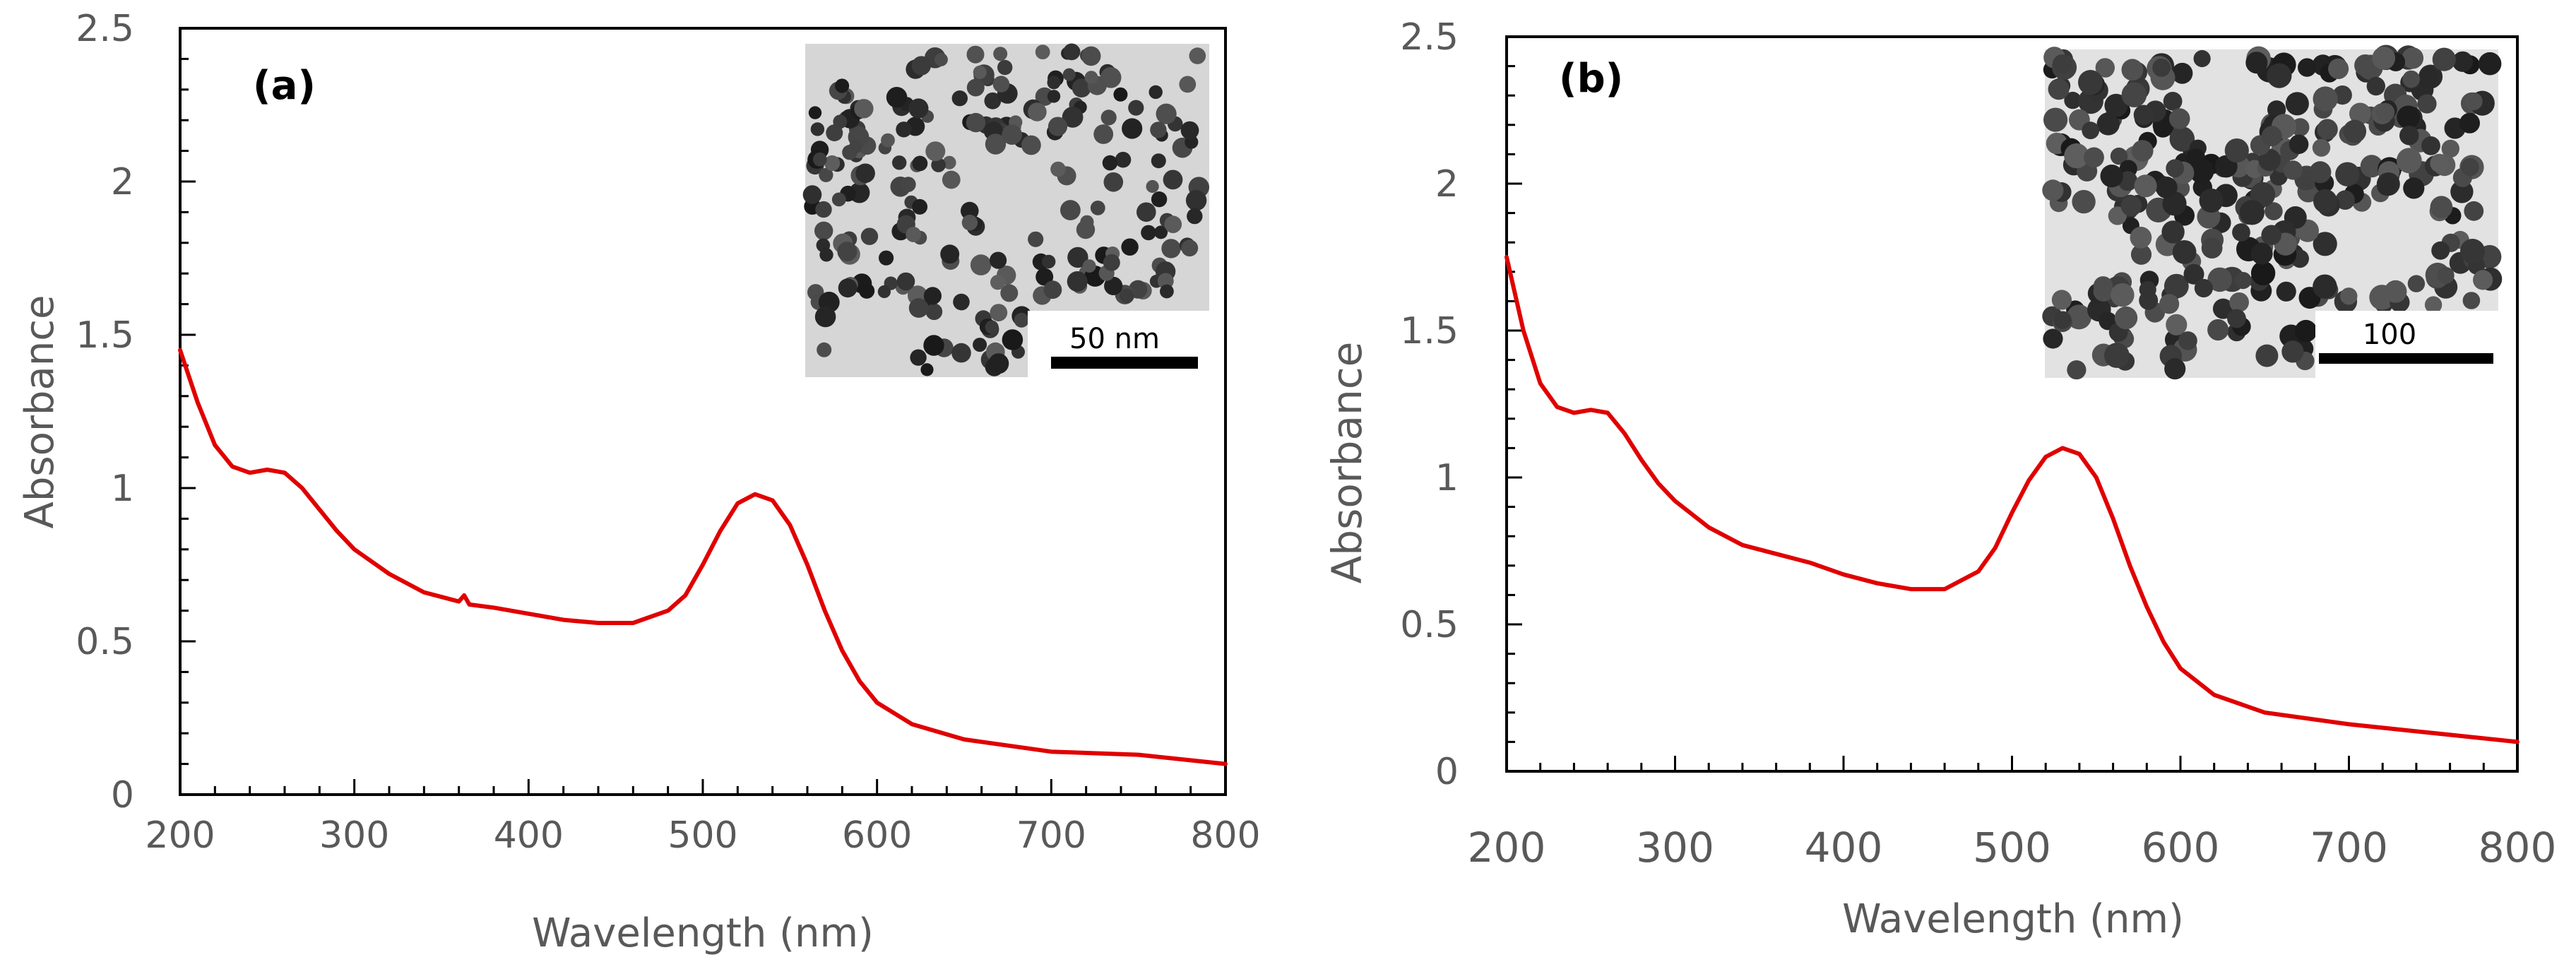 This screenshot has width=2576, height=974. Describe the element at coordinates (105, 412) in the screenshot. I see `panel-a-y-tick-labels: 0 0.5 1 1.5 2 2.5` at that location.